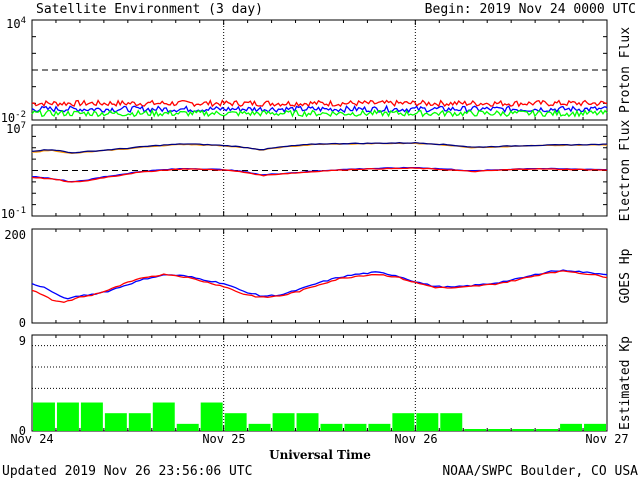  I want to click on y-tick-label: 104, so click(16, 23).